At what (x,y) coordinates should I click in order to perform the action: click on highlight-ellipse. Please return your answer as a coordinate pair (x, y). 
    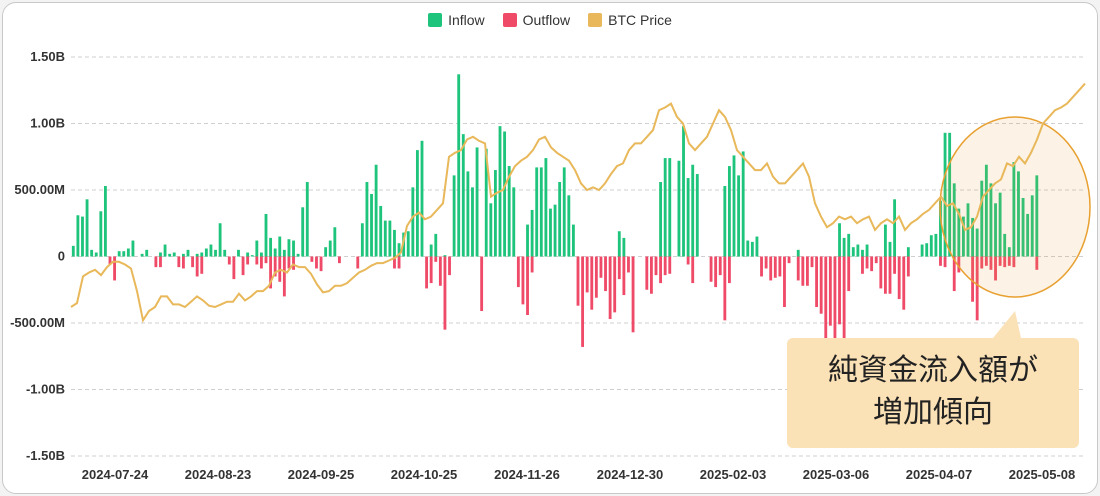
    Looking at the image, I should click on (1015, 207).